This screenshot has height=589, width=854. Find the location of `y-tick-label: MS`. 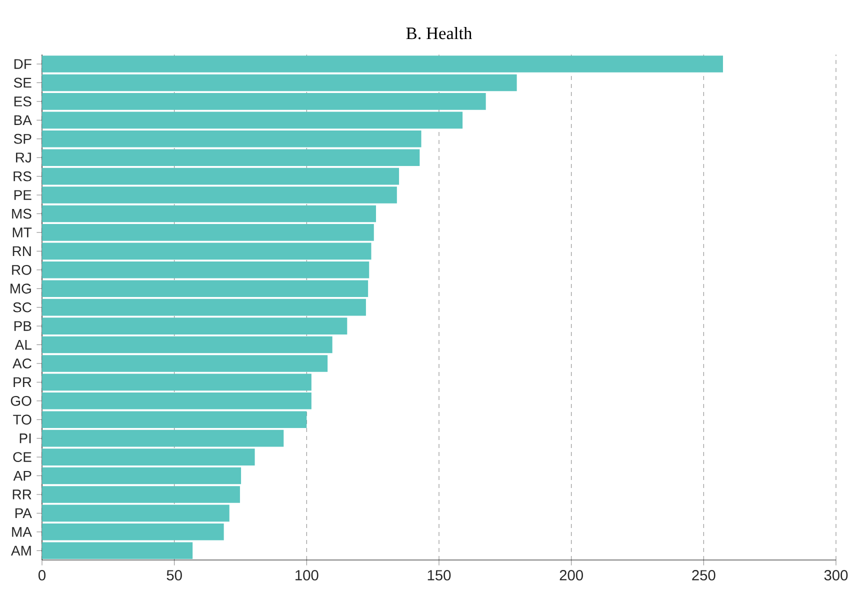

y-tick-label: MS is located at coordinates (22, 213).